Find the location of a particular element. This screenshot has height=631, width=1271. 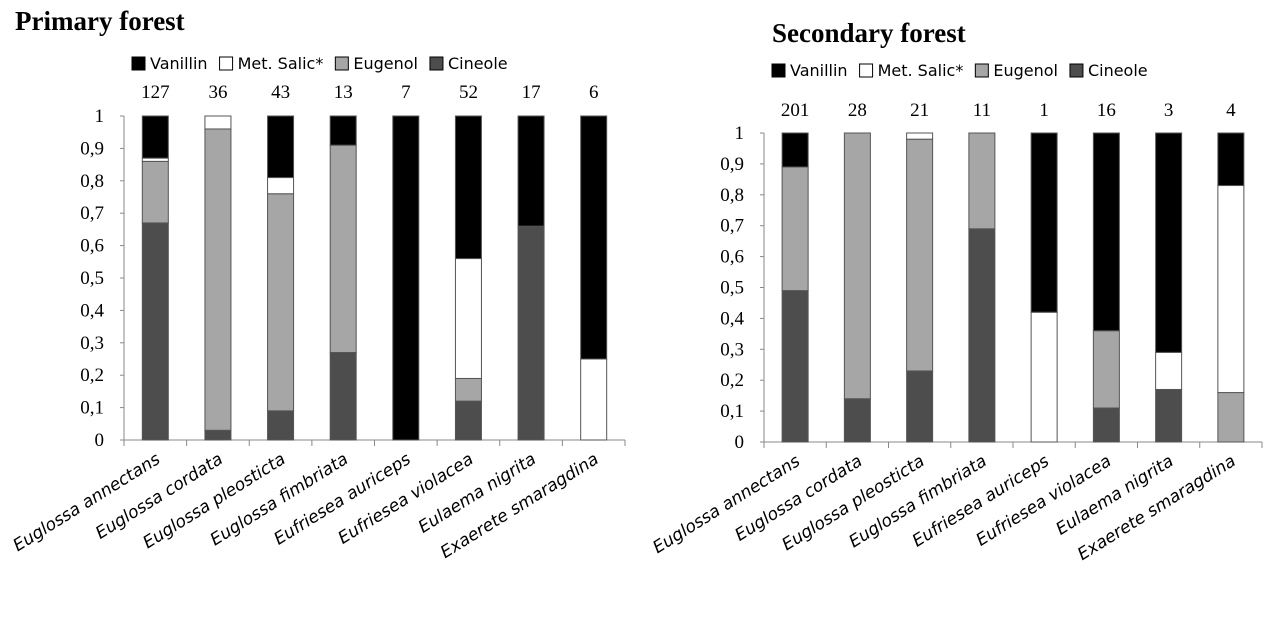

count-label: 16 is located at coordinates (1106, 110).